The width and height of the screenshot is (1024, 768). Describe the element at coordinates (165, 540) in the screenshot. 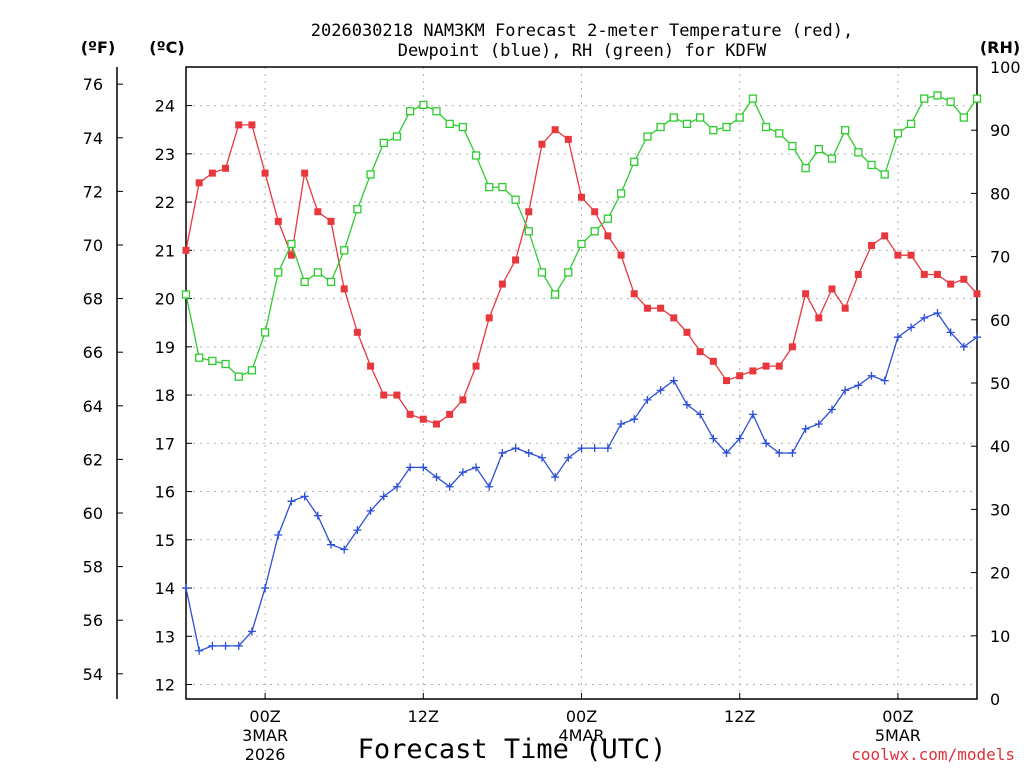

I see `celsius-tick-label: 15` at that location.